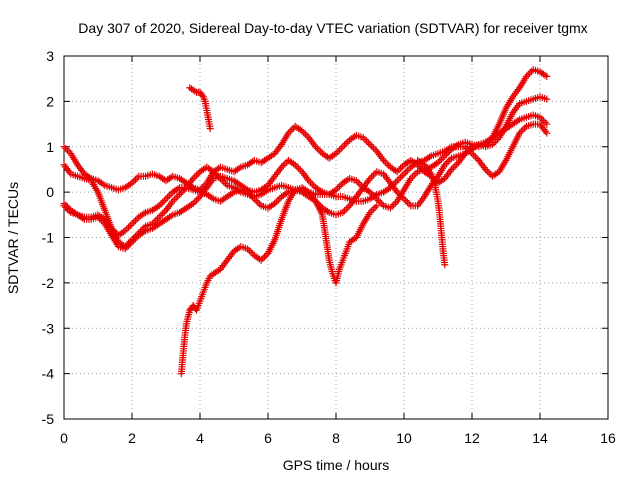  What do you see at coordinates (50, 192) in the screenshot?
I see `y-tick-label: 0` at bounding box center [50, 192].